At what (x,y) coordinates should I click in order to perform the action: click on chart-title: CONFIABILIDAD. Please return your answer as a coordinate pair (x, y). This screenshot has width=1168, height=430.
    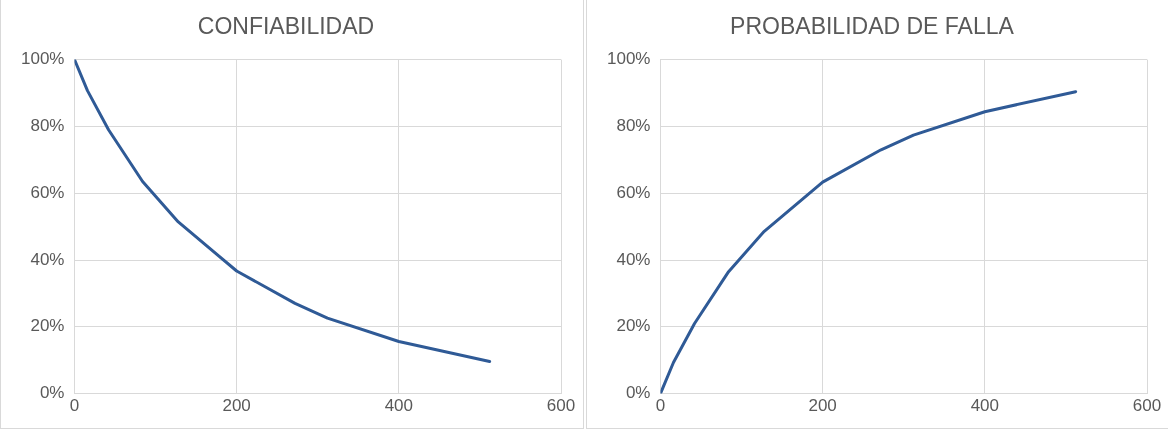
    Looking at the image, I should click on (286, 26).